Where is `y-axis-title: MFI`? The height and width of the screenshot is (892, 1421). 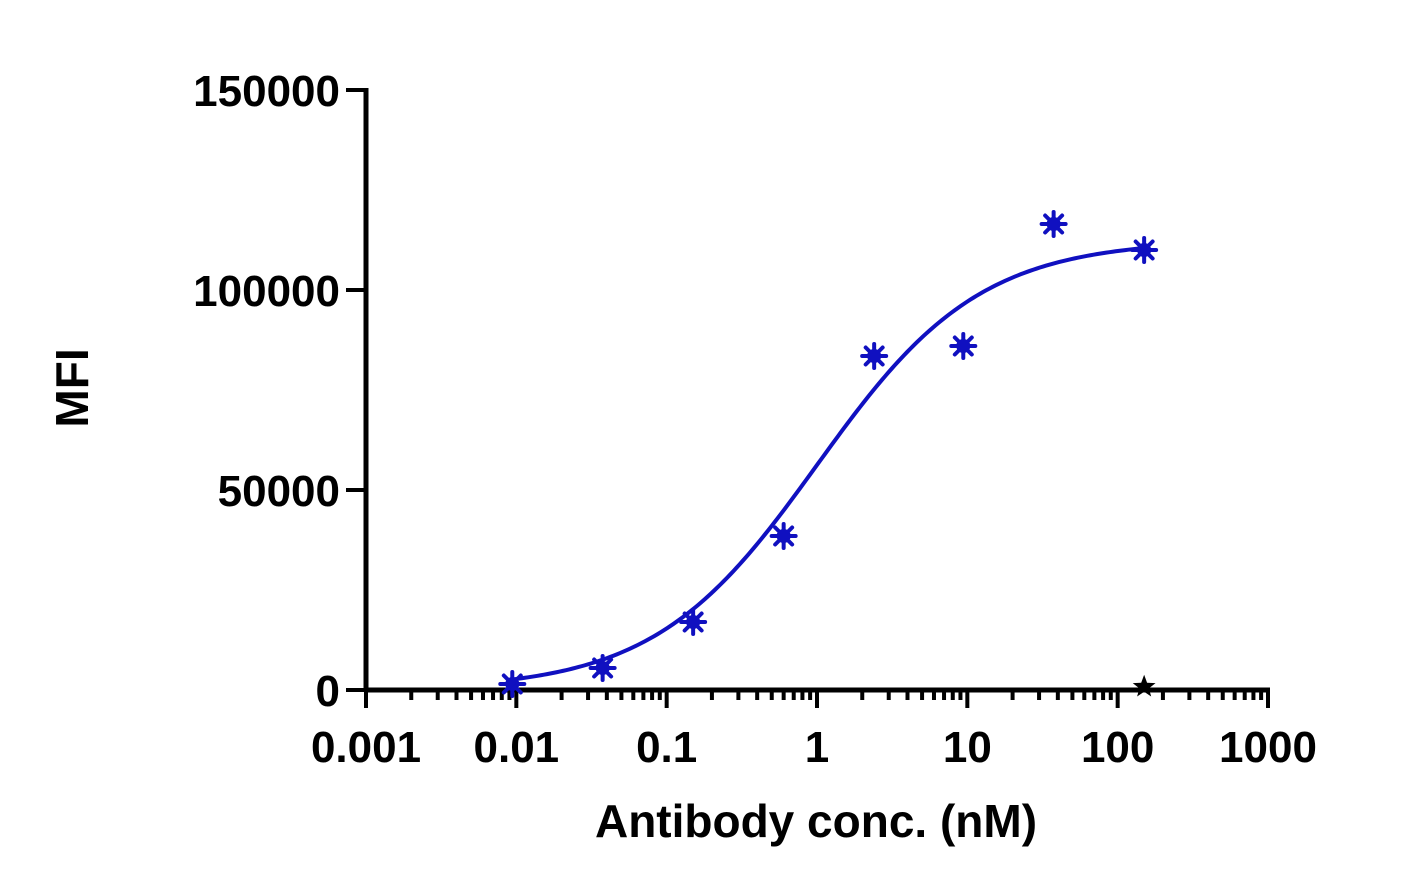
y-axis-title: MFI is located at coordinates (72, 387).